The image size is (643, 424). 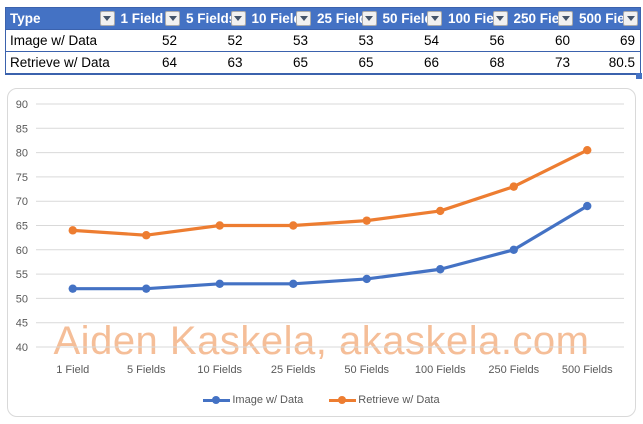 What do you see at coordinates (321, 341) in the screenshot?
I see `watermark: Aiden Kaskela, akaskela.com` at bounding box center [321, 341].